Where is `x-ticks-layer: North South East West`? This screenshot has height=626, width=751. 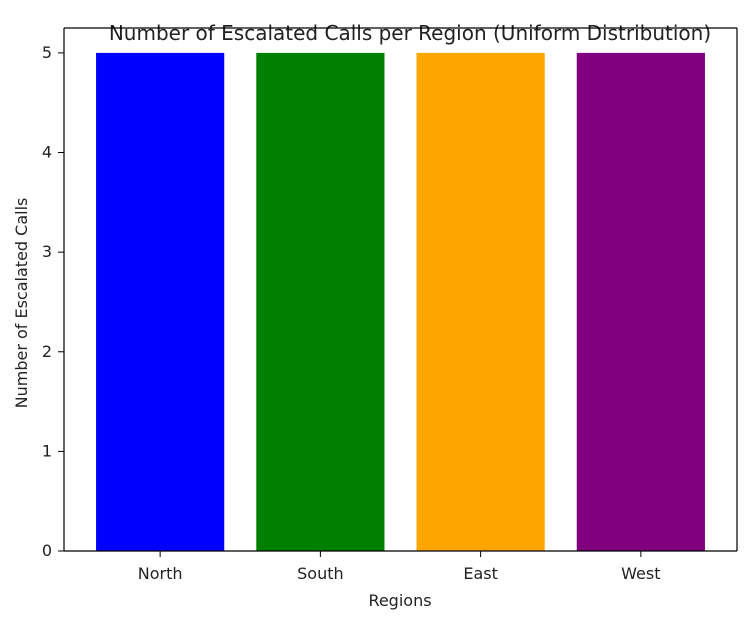 x-ticks-layer: North South East West is located at coordinates (399, 567).